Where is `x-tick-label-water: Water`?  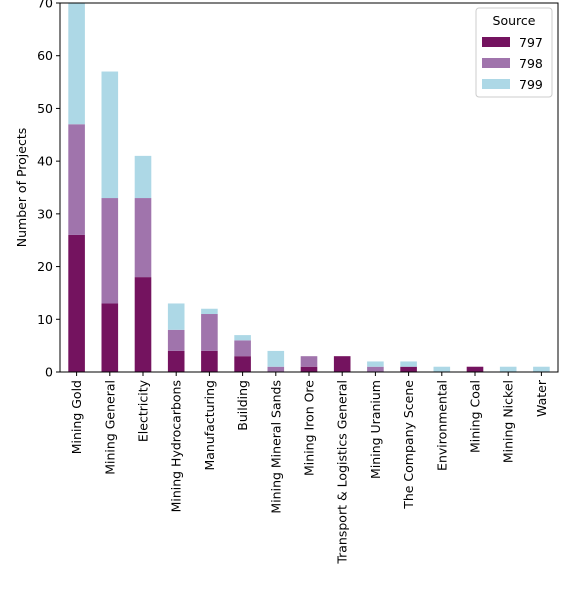 x-tick-label-water: Water is located at coordinates (541, 398).